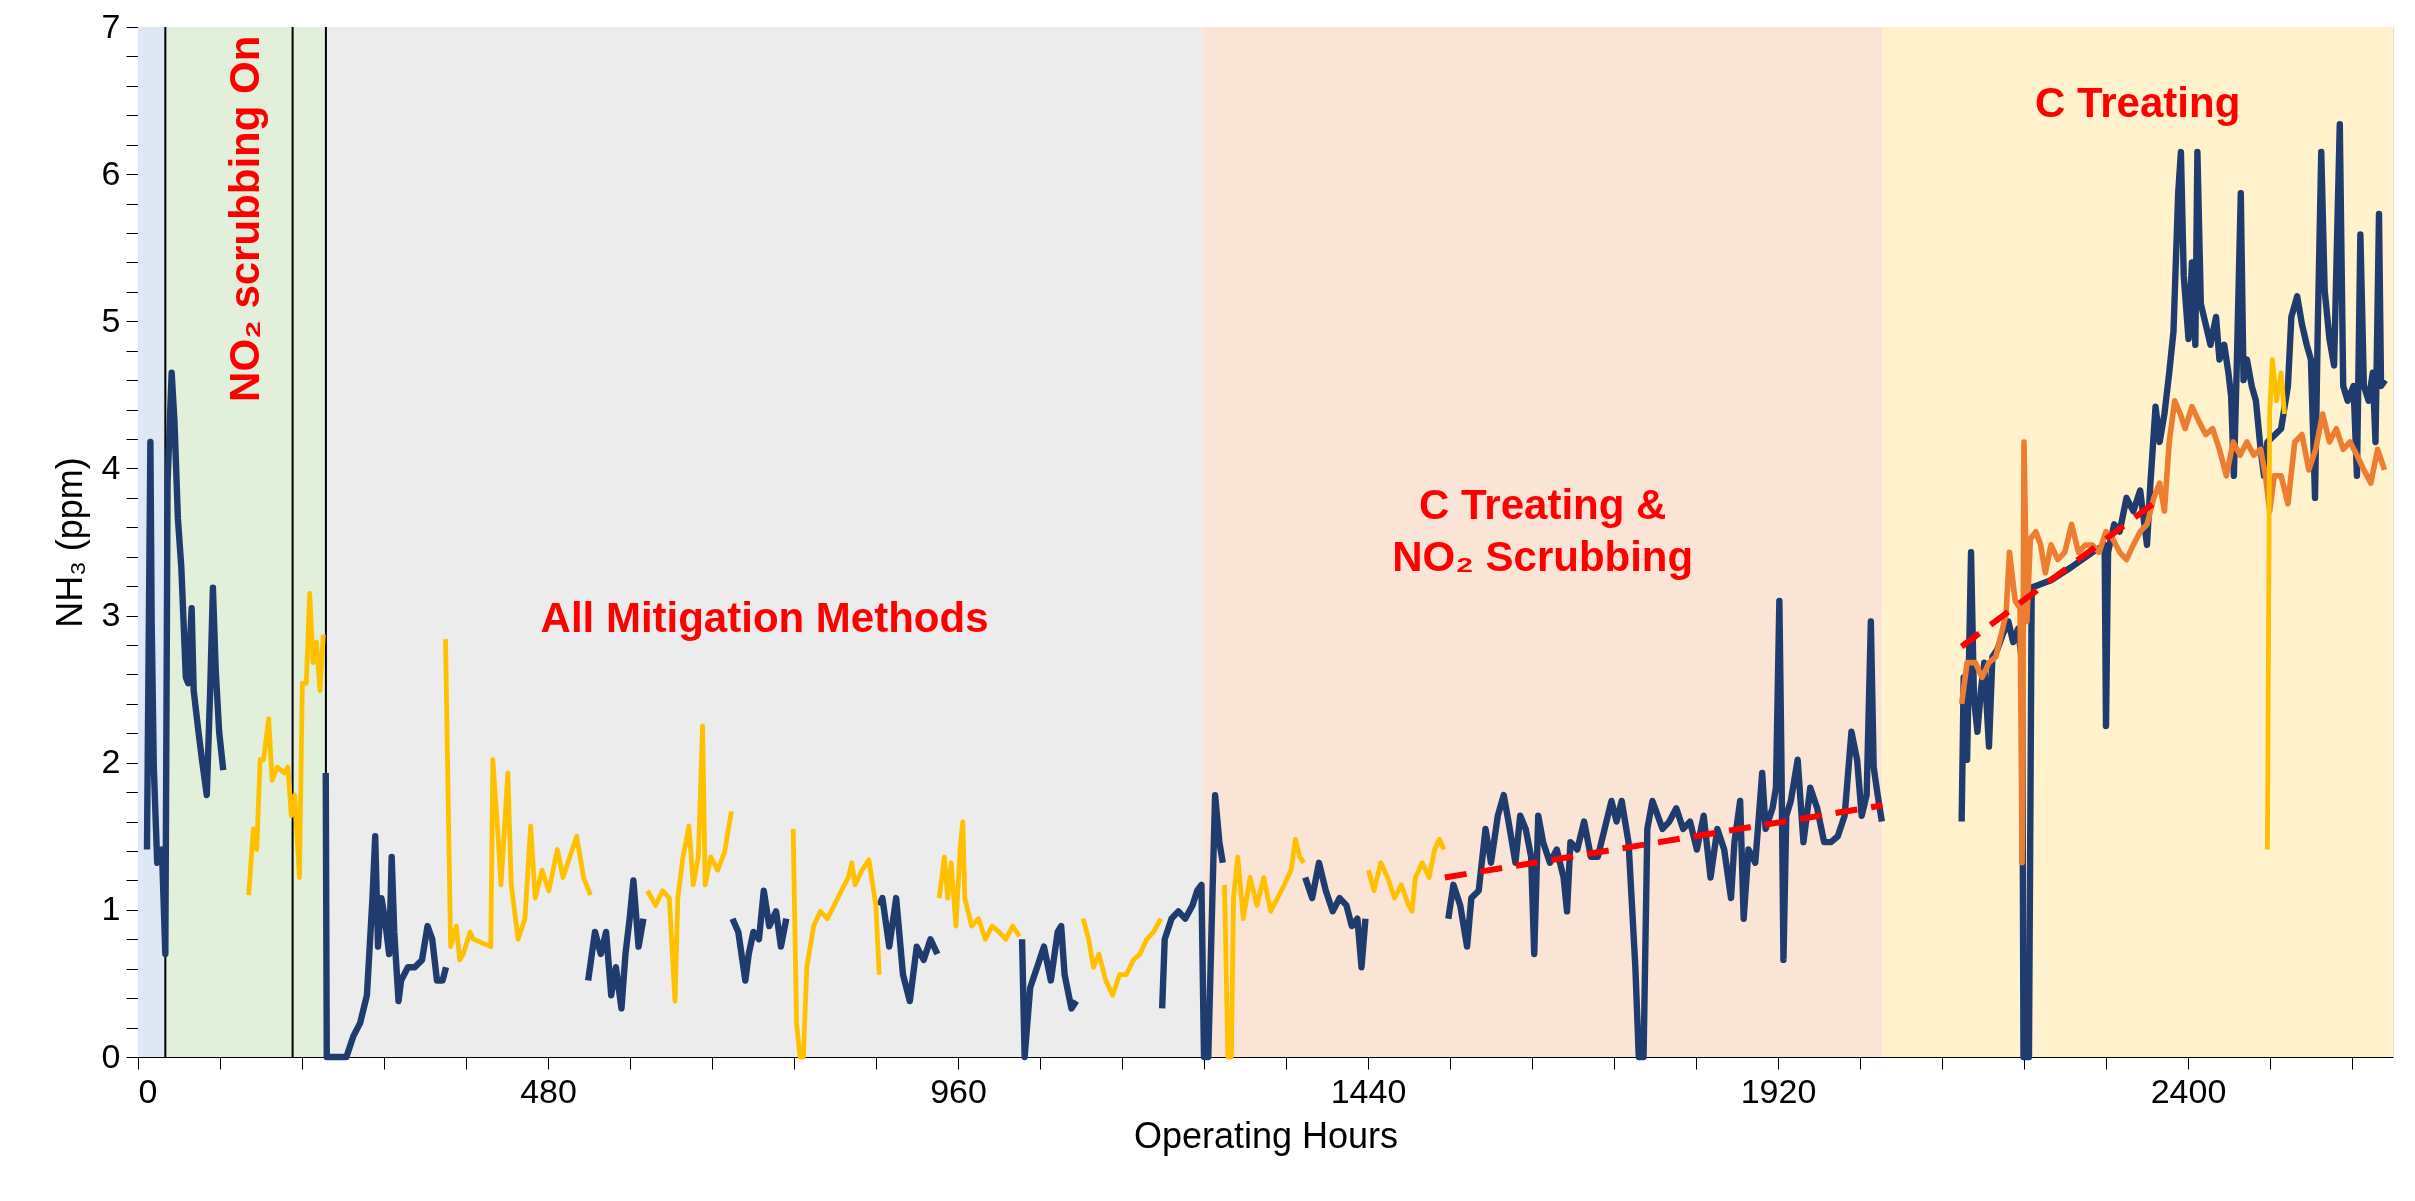  What do you see at coordinates (548, 1090) in the screenshot?
I see `x-tick-label: 480` at bounding box center [548, 1090].